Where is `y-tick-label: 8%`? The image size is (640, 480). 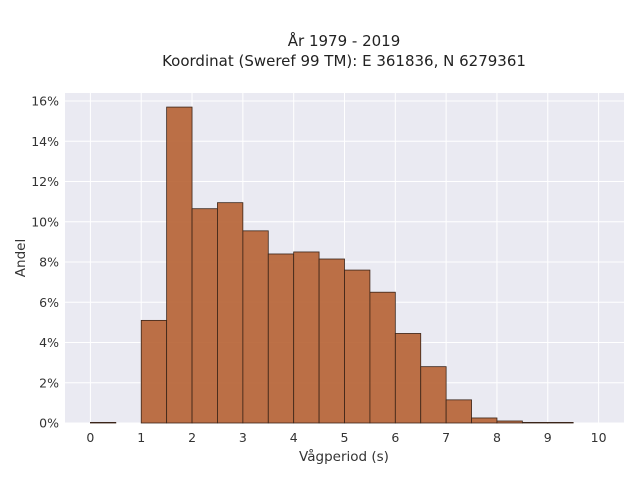 y-tick-label: 8% is located at coordinates (49, 262).